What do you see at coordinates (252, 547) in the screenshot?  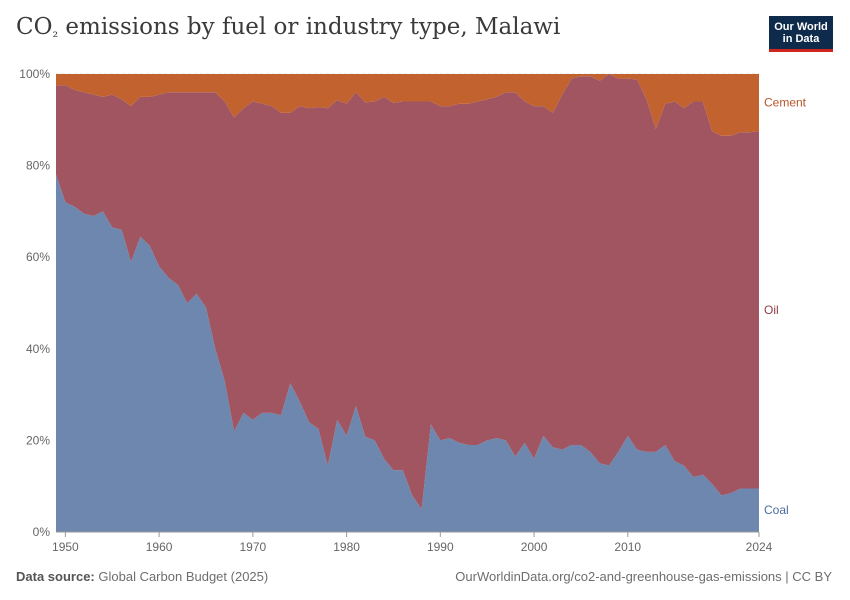 I see `x-tick-label: 1970` at bounding box center [252, 547].